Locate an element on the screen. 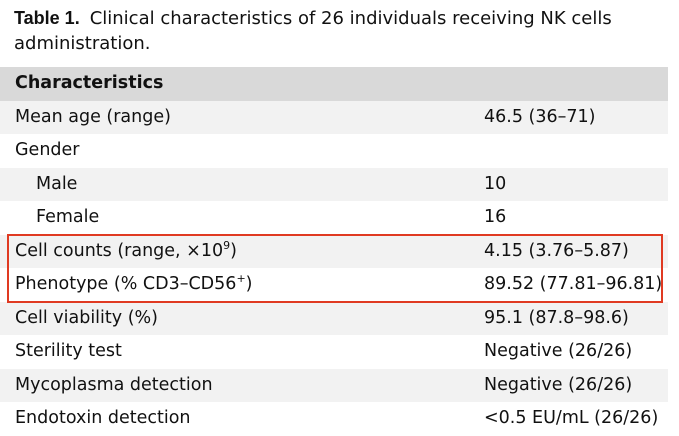 This screenshot has width=679, height=436. row-label: Gender is located at coordinates (47, 150).